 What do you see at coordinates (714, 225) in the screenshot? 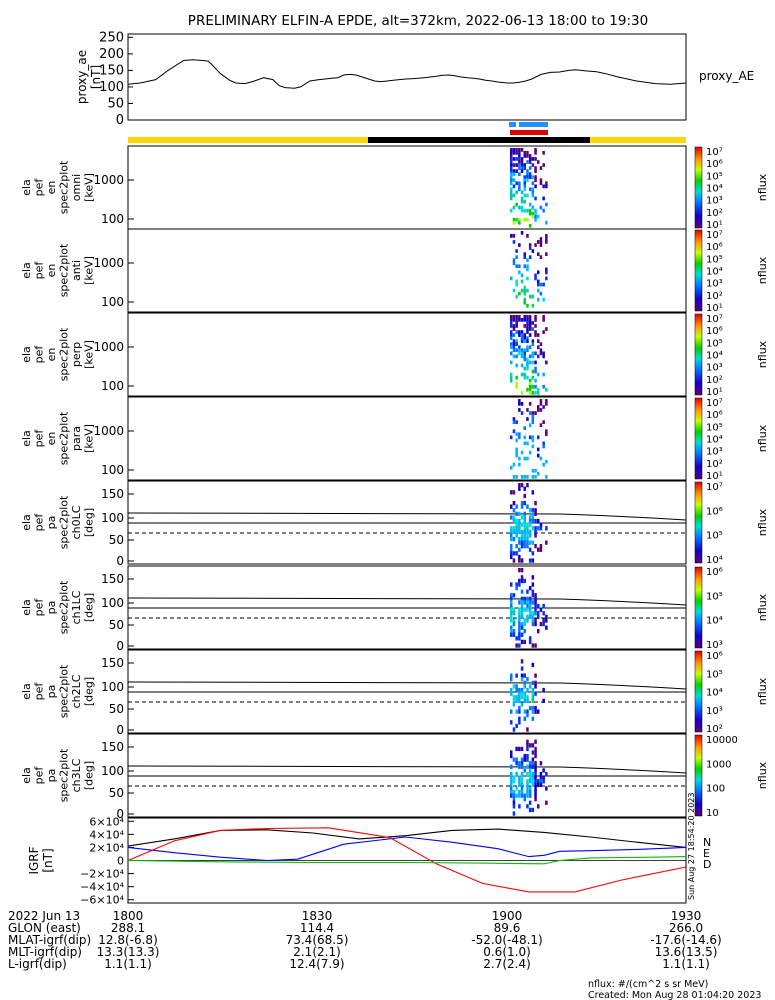
I see `colorbar-tick-label: 10¹` at bounding box center [714, 225].